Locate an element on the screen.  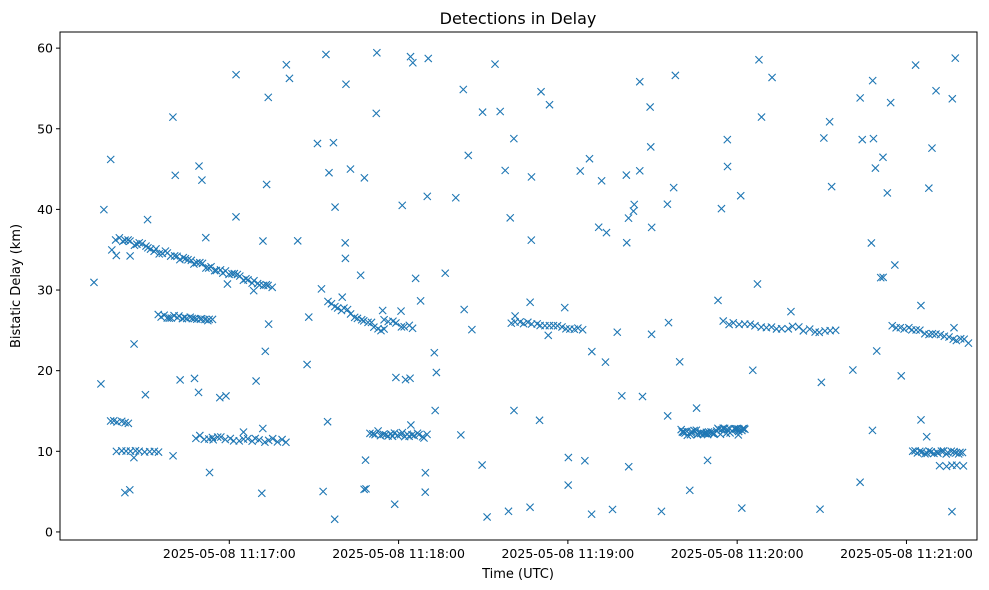
y-axis-ticks: 0 10 20 30 40 50 60 is located at coordinates (48, 290).